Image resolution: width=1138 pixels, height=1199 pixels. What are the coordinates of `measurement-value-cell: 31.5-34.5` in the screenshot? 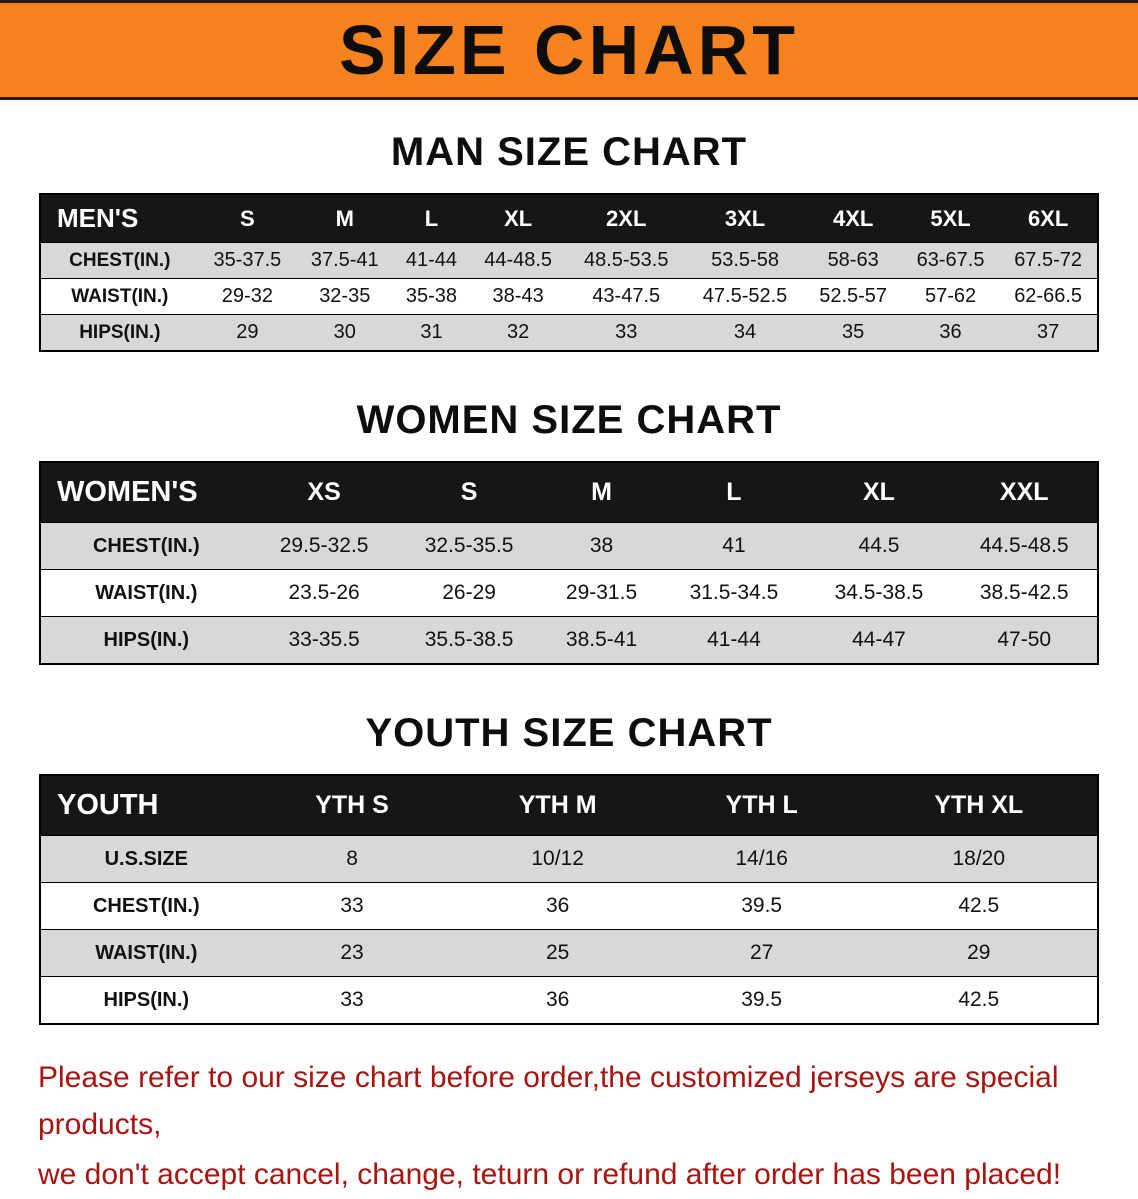 It's located at (734, 593).